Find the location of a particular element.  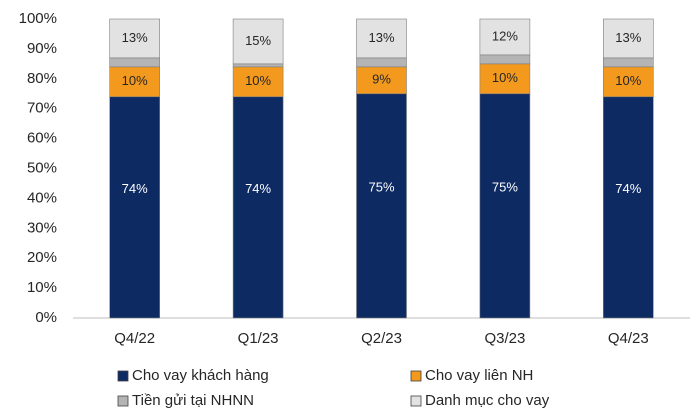

legend-label: Tiền gửi tại NHNN is located at coordinates (193, 400).